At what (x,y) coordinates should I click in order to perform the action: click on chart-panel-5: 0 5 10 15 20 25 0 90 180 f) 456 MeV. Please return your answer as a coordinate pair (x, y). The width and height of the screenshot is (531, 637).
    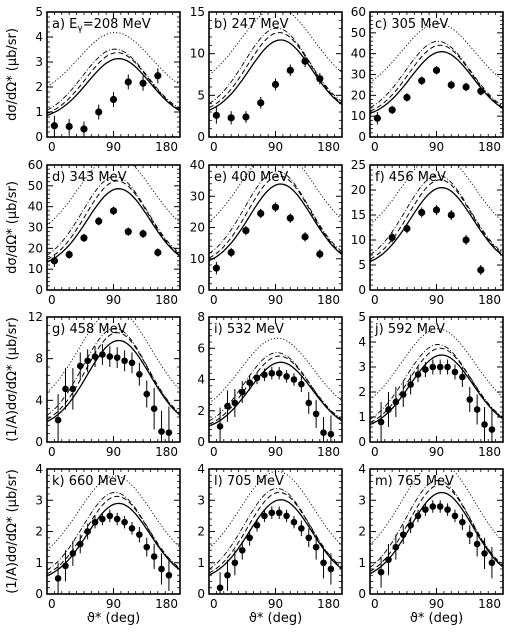
    Looking at the image, I should click on (427, 232).